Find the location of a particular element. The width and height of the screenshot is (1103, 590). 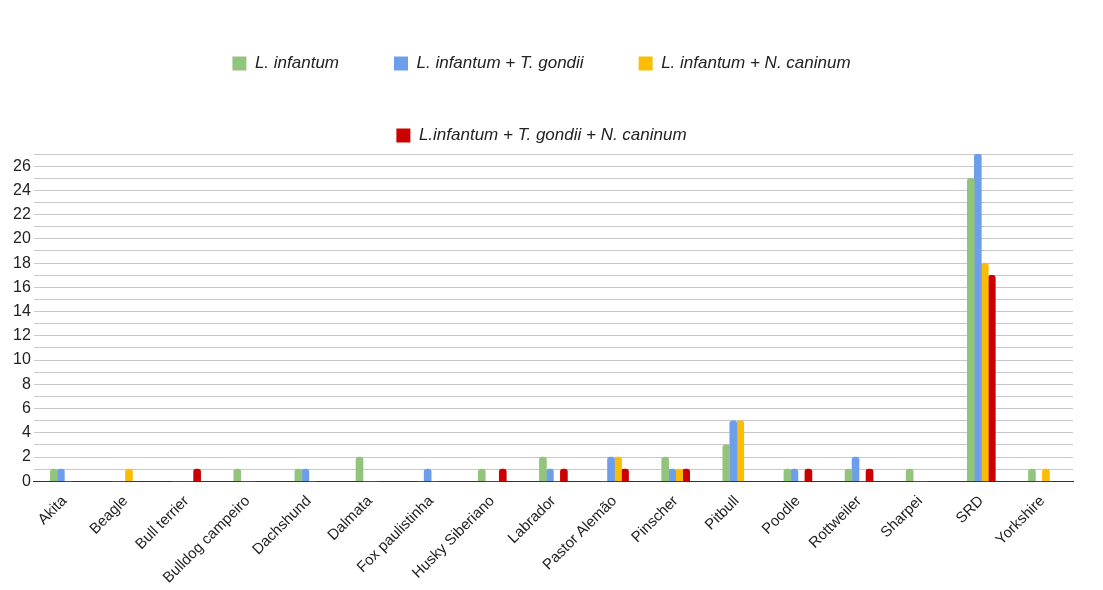

y-tick-label: 24 is located at coordinates (22, 189).